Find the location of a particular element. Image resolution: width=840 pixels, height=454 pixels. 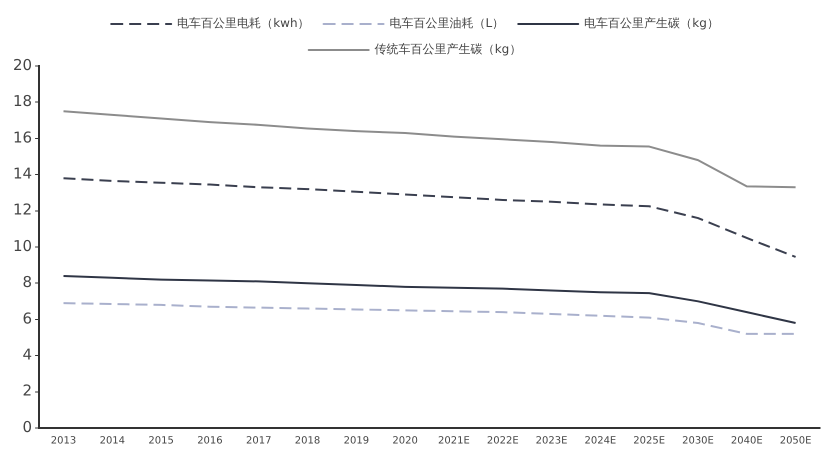

x-tick-label: 2014 is located at coordinates (113, 441).